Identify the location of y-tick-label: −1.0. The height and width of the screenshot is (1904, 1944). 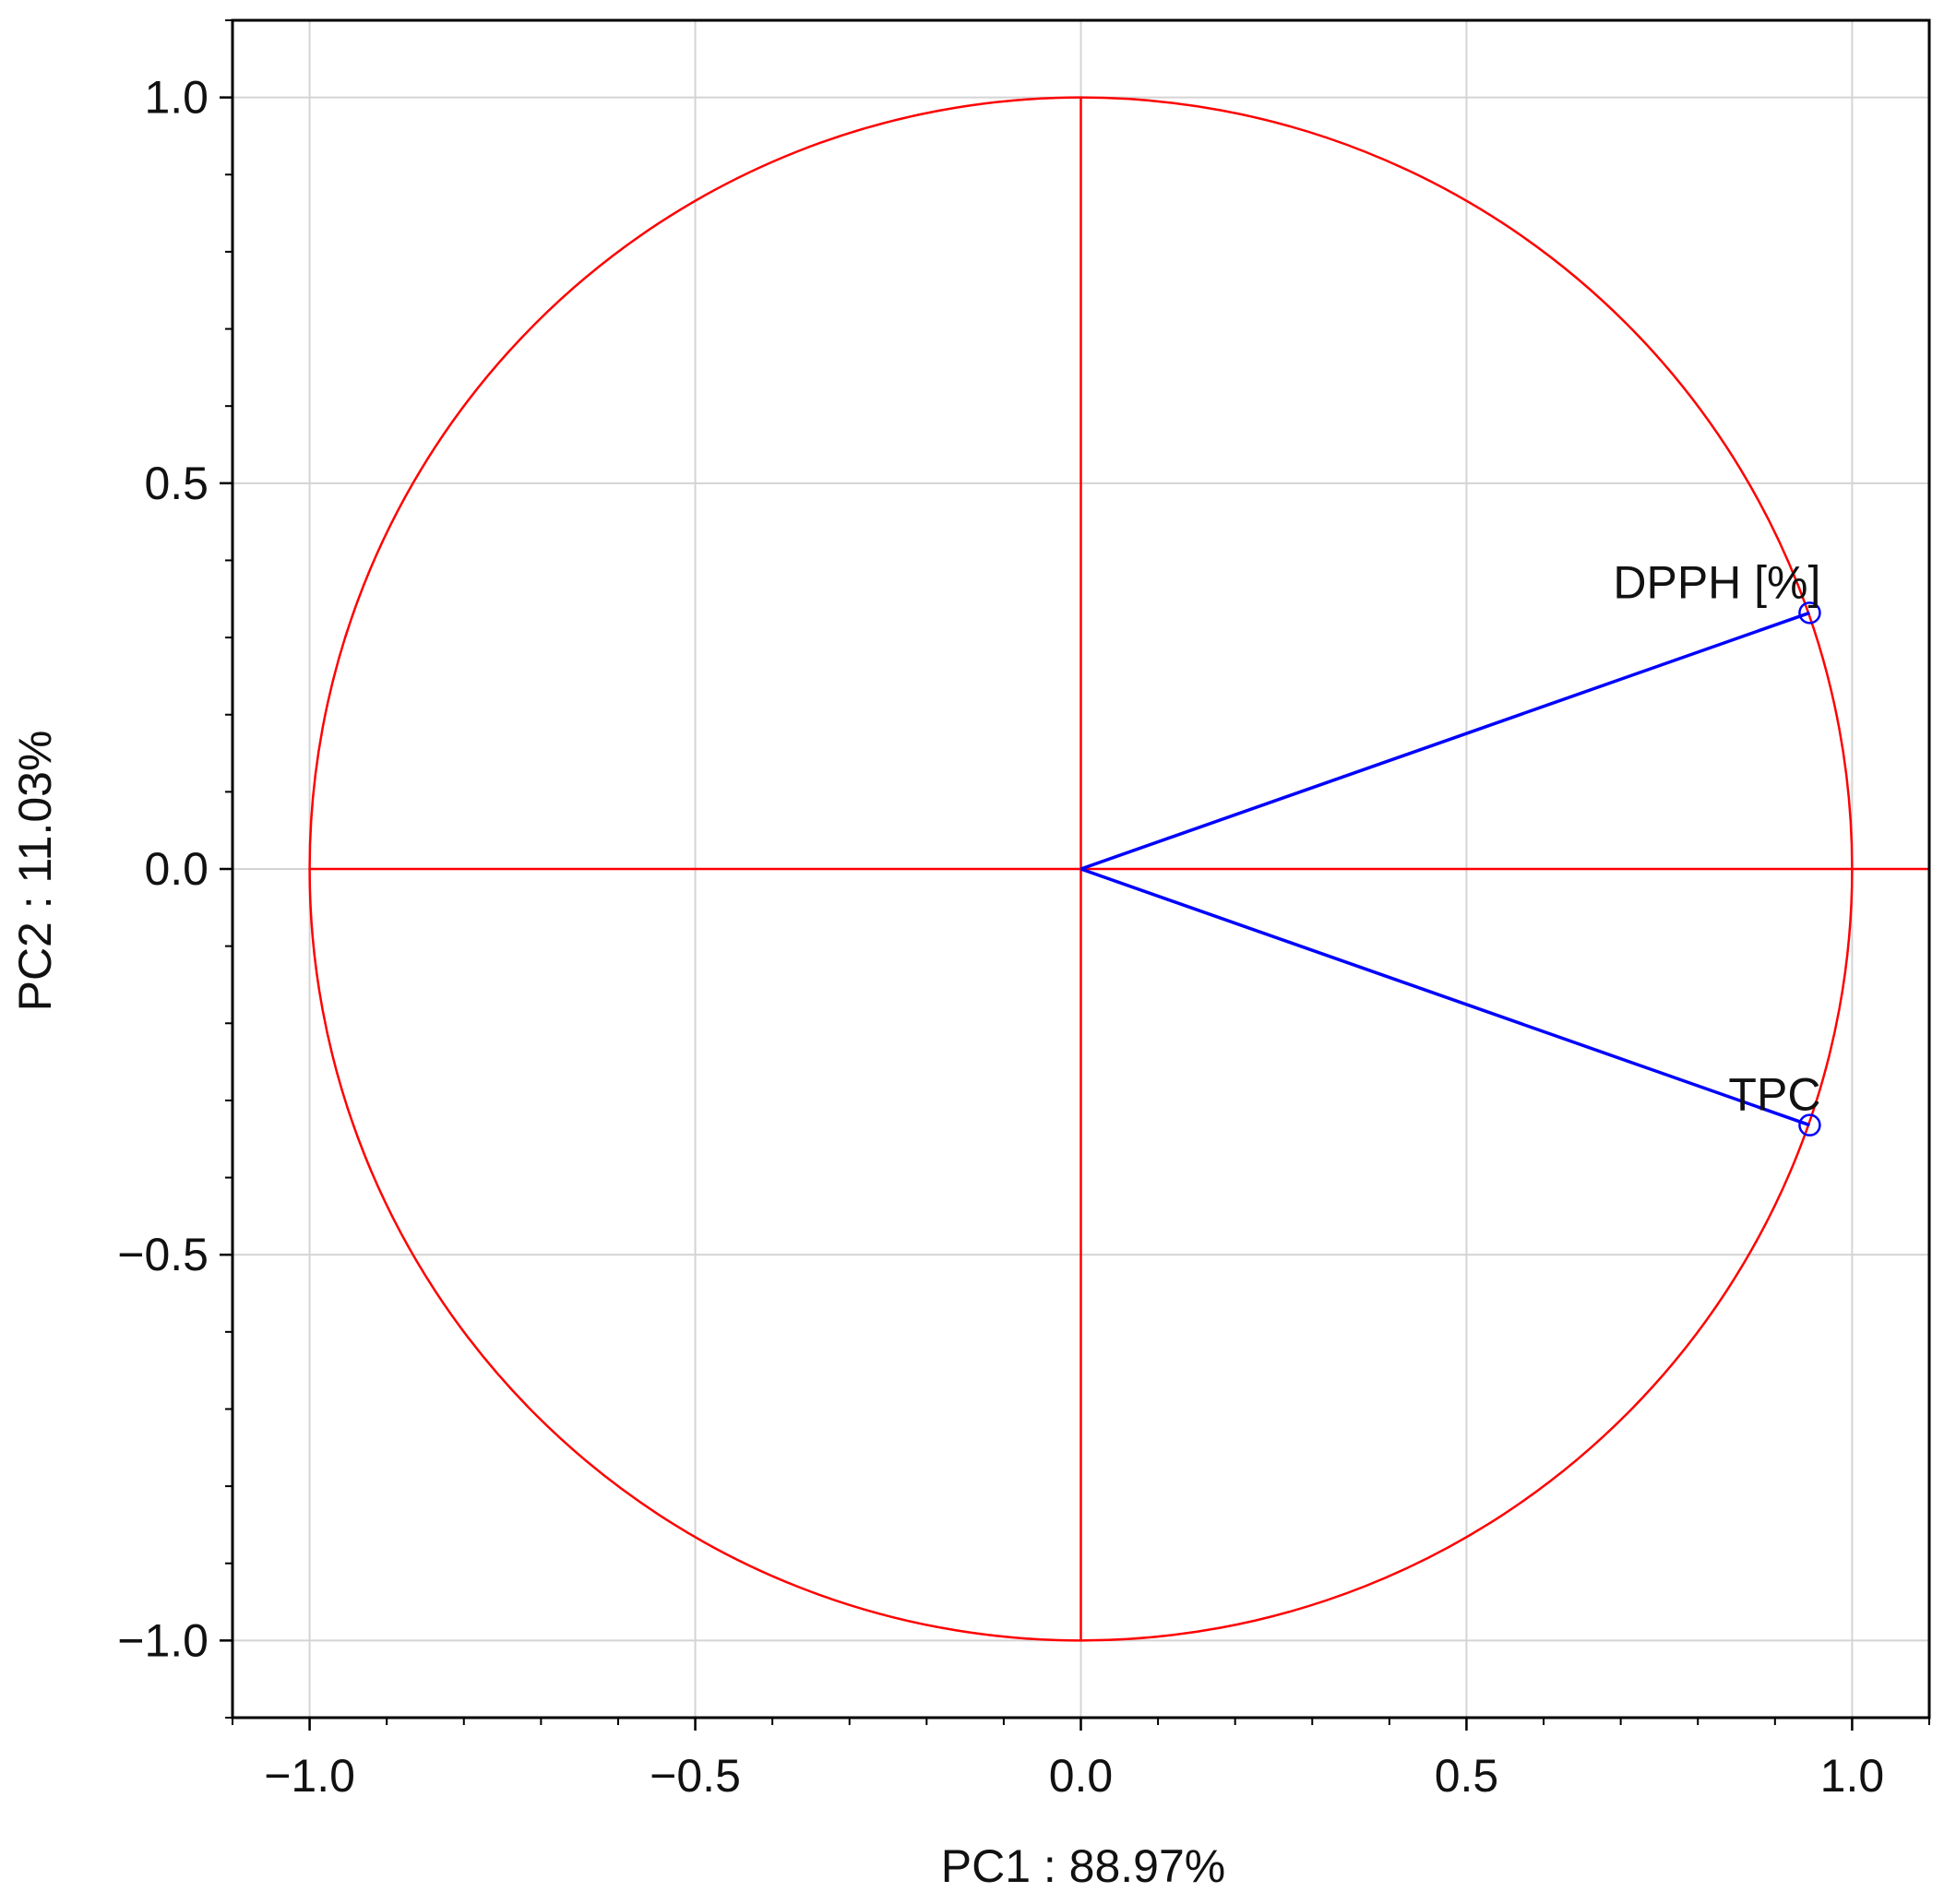
(163, 1640).